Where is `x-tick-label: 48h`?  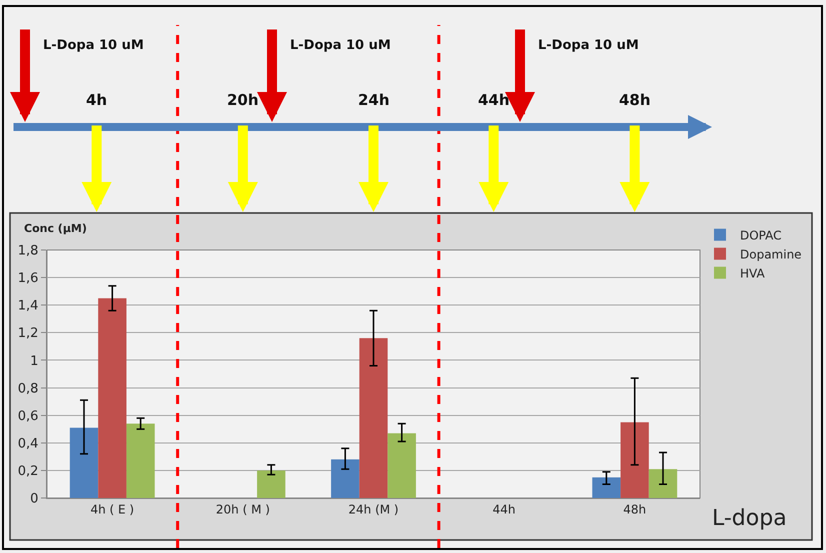 x-tick-label: 48h is located at coordinates (634, 509).